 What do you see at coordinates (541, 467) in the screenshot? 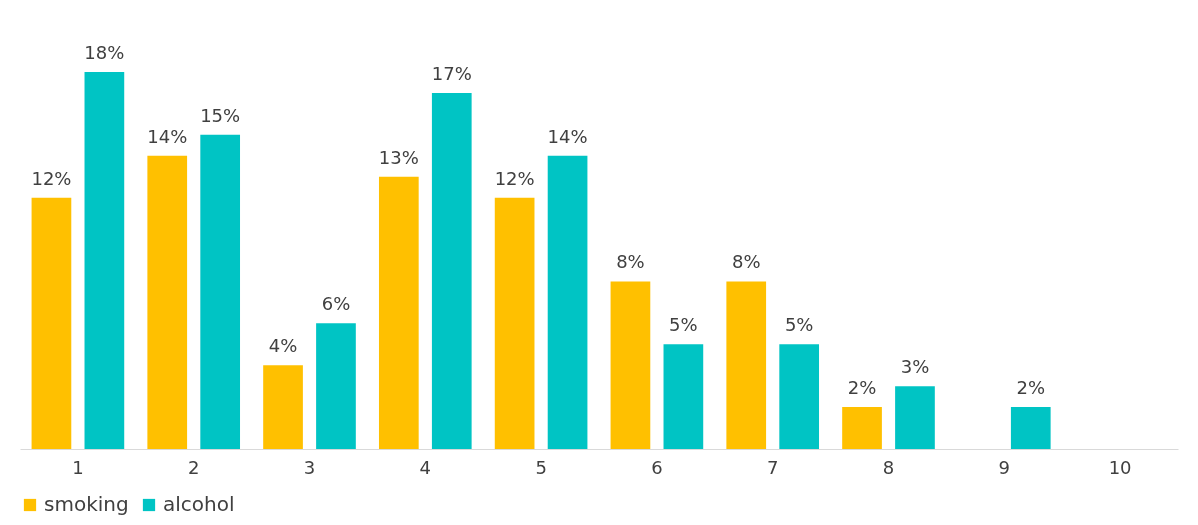
I see `x-tick-label: 5` at bounding box center [541, 467].